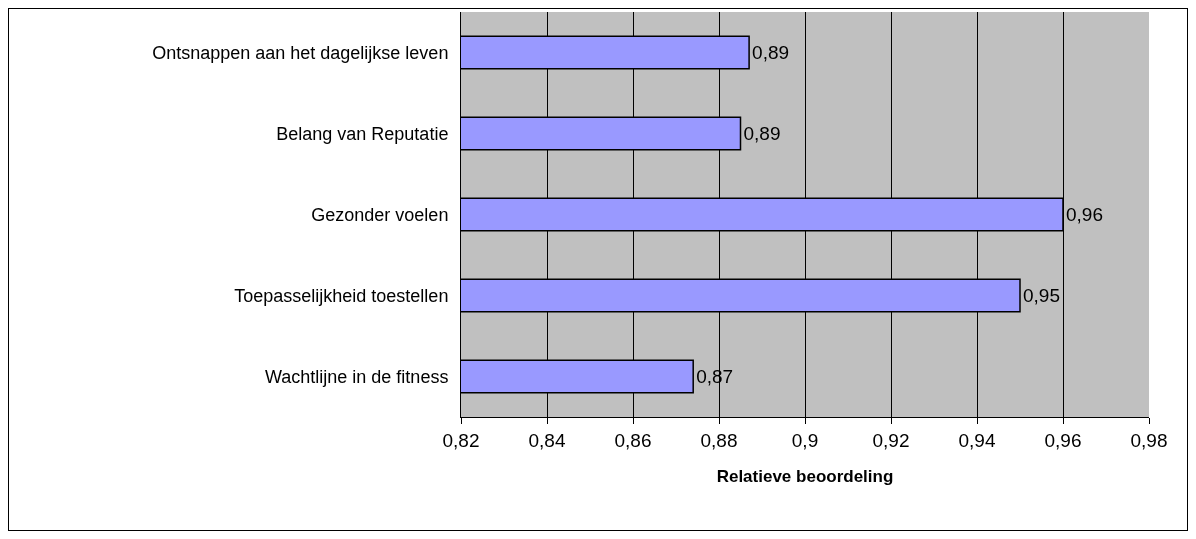 The image size is (1196, 539). I want to click on y-tick-label: Ontsnappen aan het dagelijkse leven, so click(300, 52).